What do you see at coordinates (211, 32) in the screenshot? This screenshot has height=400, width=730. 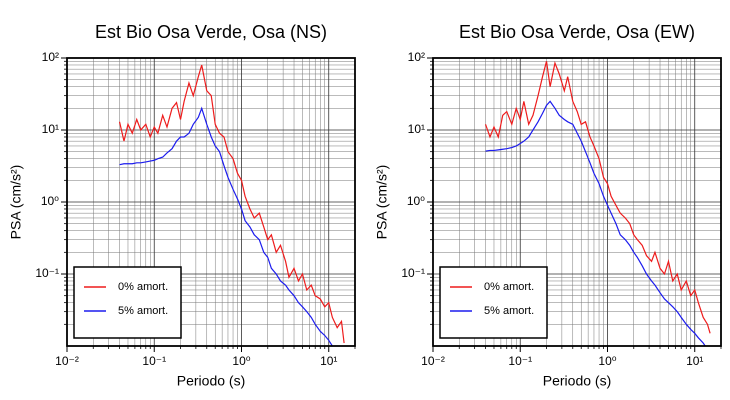 I see `chart-title: Est Bio Osa Verde, Osa (NS)` at bounding box center [211, 32].